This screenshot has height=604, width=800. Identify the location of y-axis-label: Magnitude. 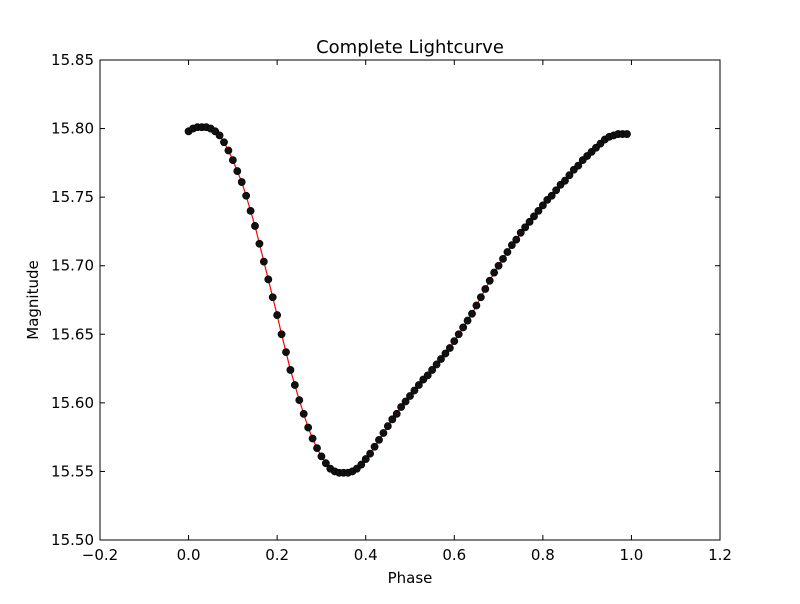
(33, 299).